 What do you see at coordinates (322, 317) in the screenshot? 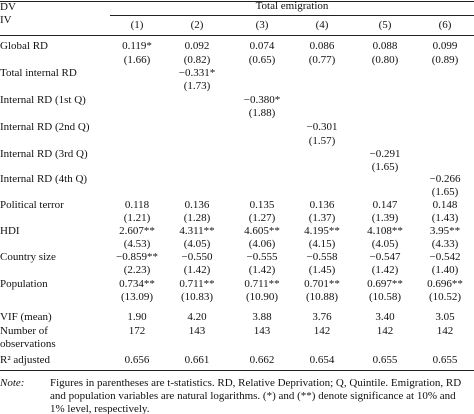
I see `stat-value: 3.76` at bounding box center [322, 317].